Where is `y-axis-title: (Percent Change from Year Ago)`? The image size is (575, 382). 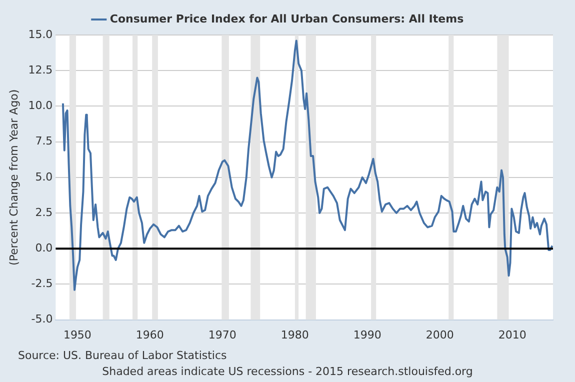 y-axis-title: (Percent Change from Year Ago) is located at coordinates (13, 177).